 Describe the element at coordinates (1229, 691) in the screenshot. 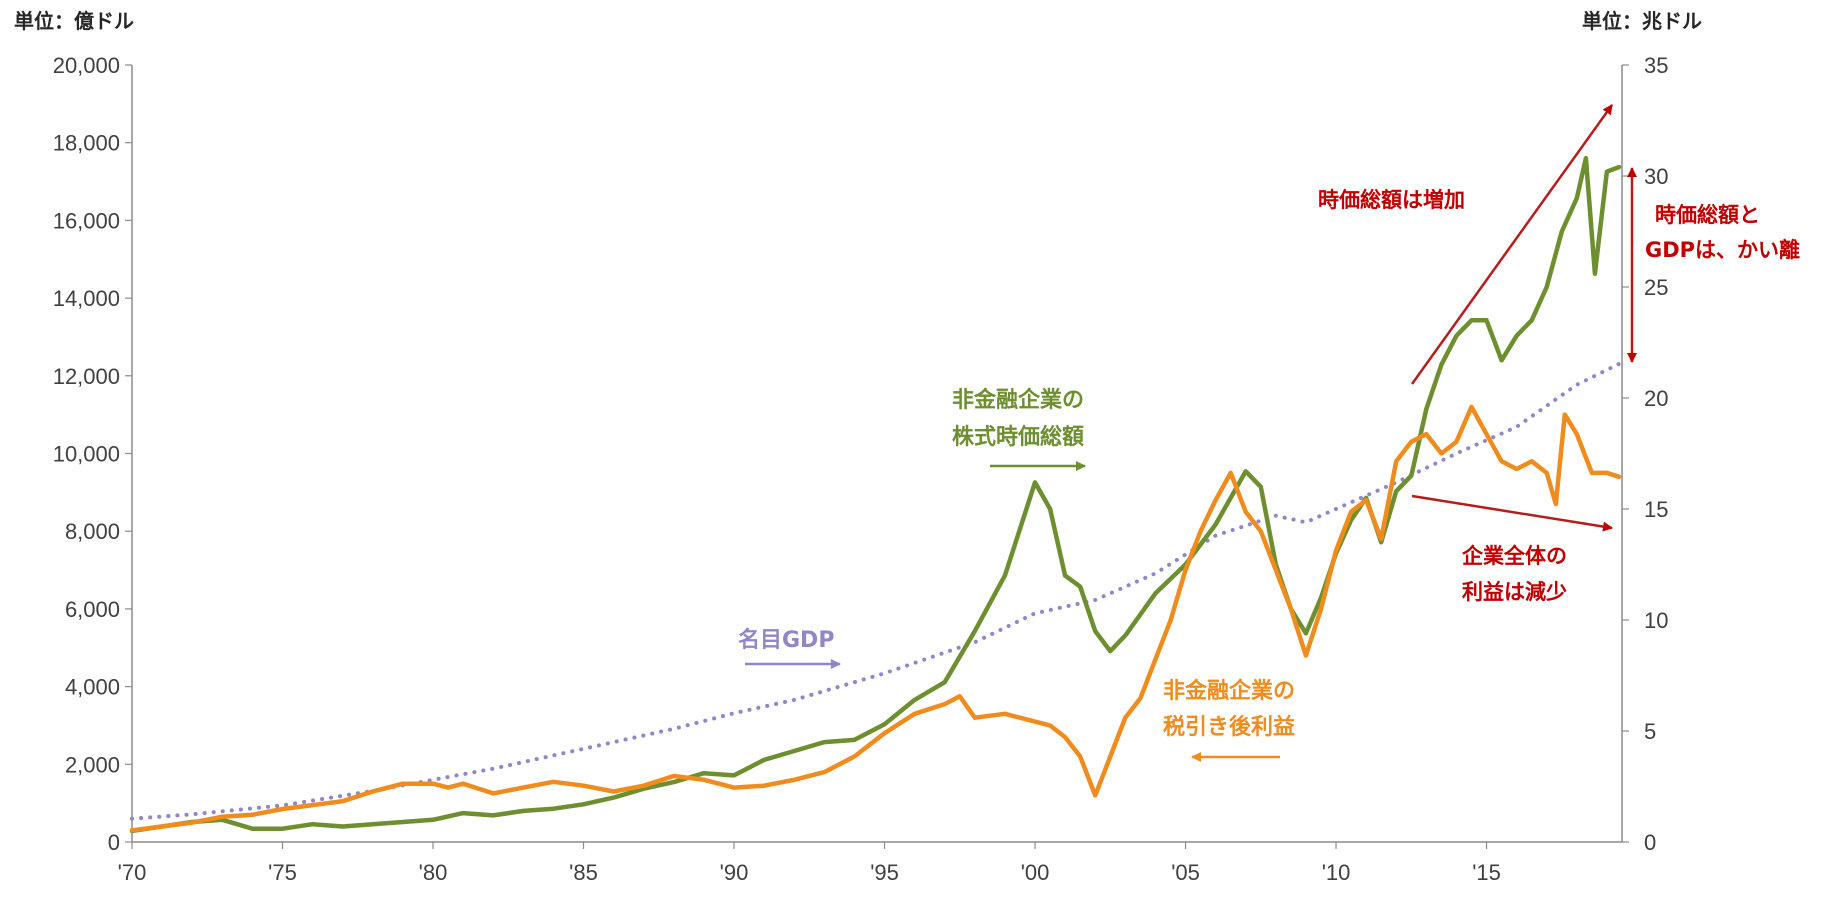

I see `profit-label-line1: 非金融企業の` at that location.